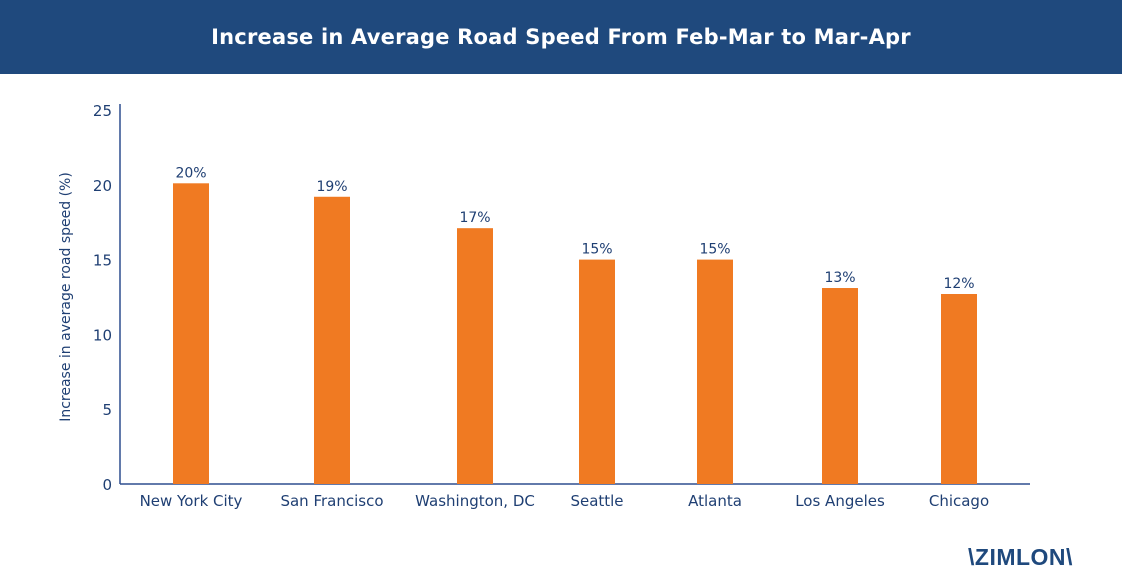  What do you see at coordinates (102, 186) in the screenshot?
I see `y-tick-label: 20` at bounding box center [102, 186].